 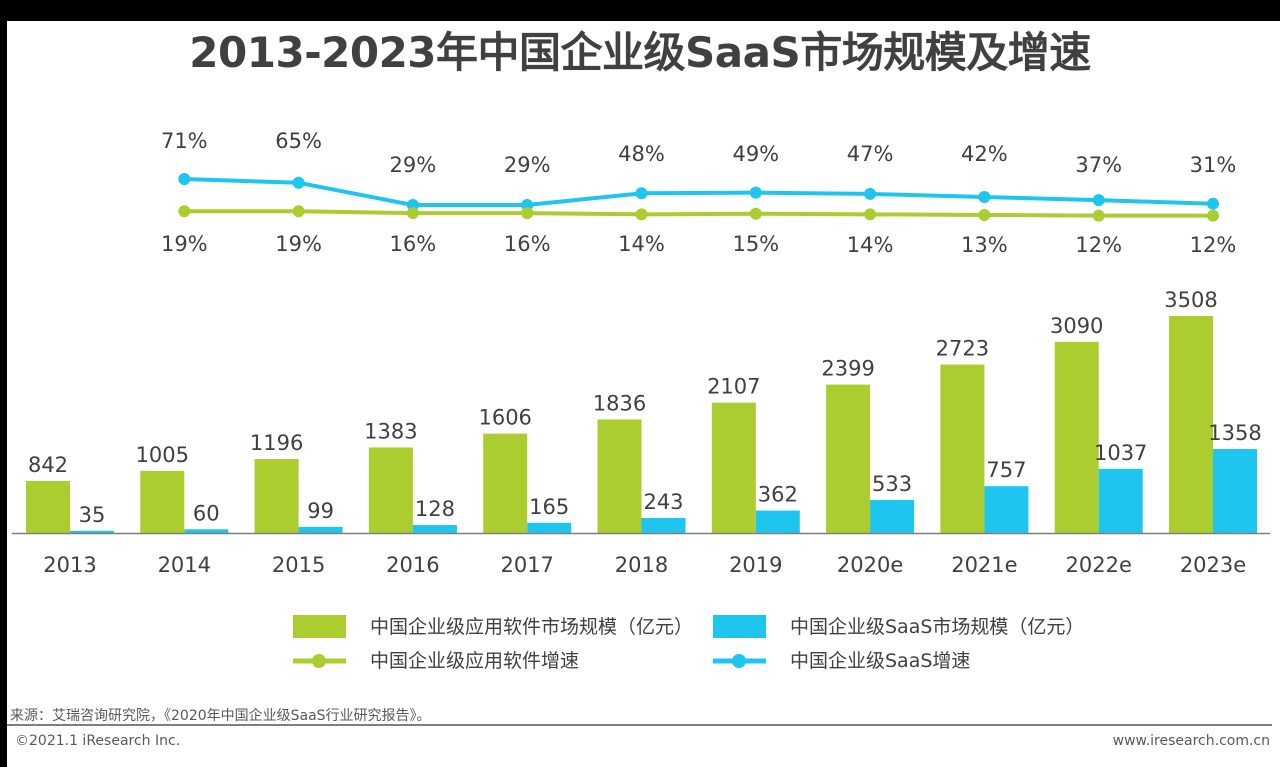 I want to click on bar-label: 1358, so click(x=1234, y=433).